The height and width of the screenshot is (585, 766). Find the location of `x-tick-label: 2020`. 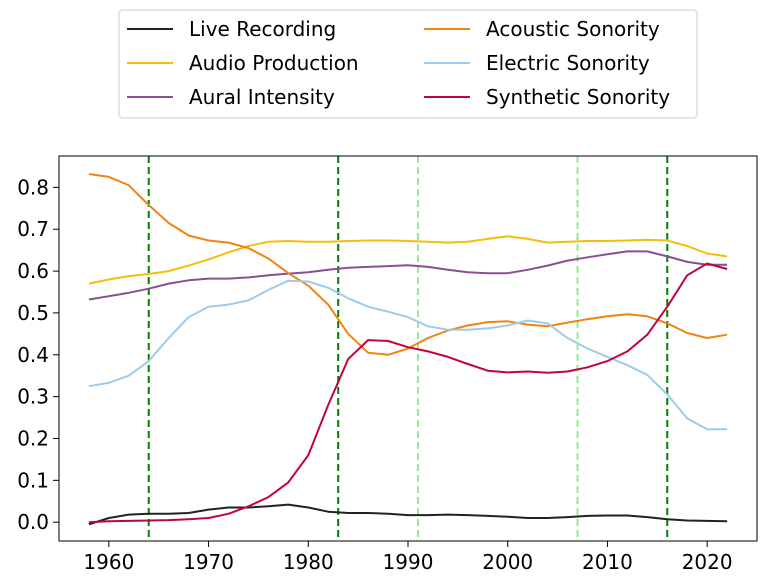

x-tick-label: 2020 is located at coordinates (707, 562).